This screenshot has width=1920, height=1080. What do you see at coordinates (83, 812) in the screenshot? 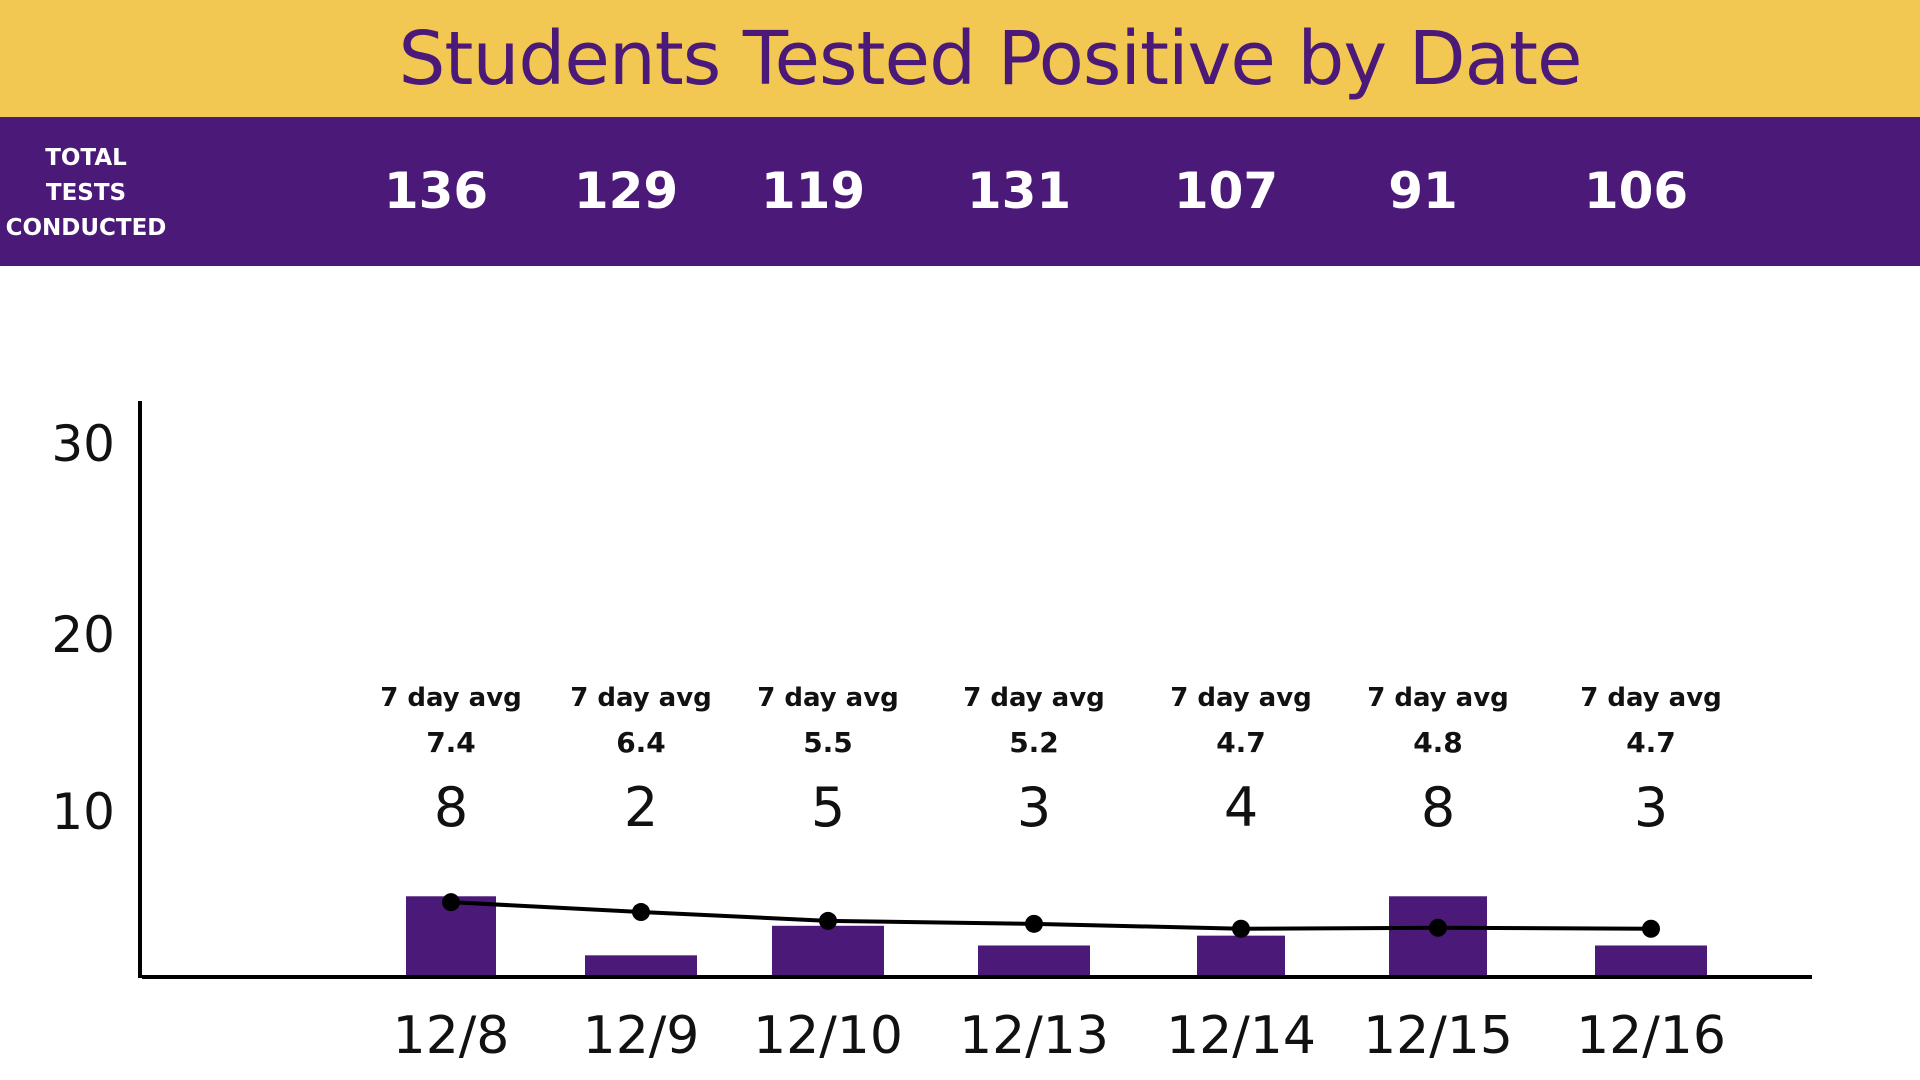
I see `y-tick-label: 10` at bounding box center [83, 812].